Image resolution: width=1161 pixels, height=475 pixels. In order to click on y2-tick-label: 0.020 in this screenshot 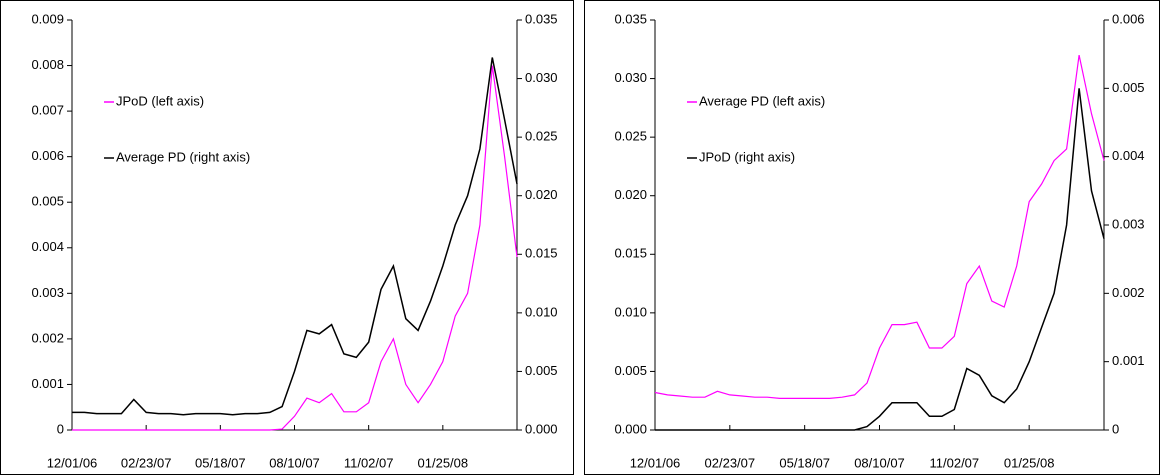, I will do `click(541, 194)`.